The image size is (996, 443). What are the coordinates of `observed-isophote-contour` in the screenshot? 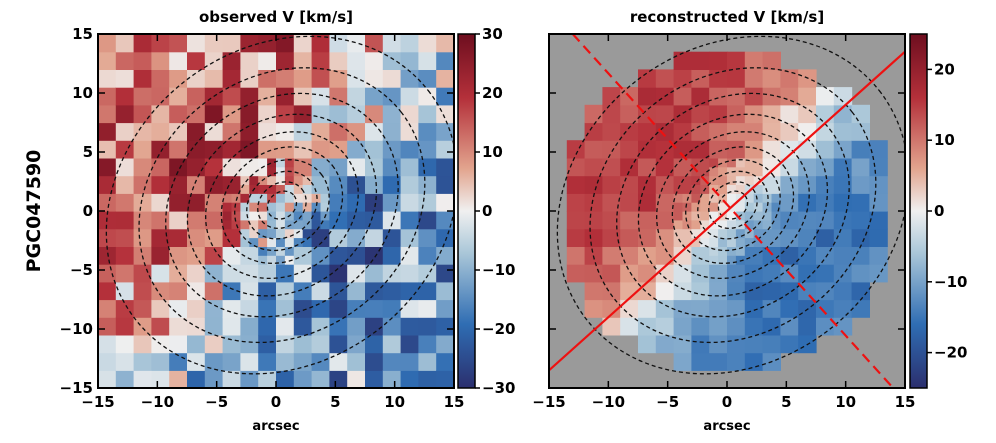 It's located at (282, 205).